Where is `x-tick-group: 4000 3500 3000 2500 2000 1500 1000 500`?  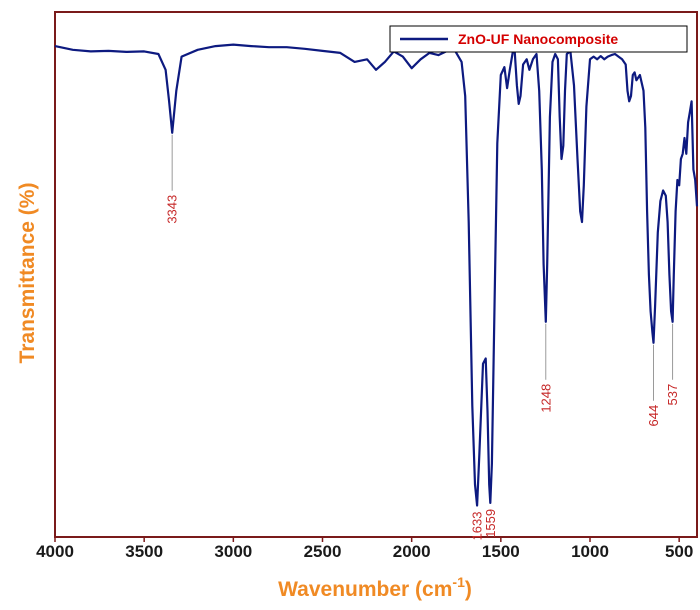
x-tick-group: 4000 3500 3000 2500 2000 1500 1000 500 is located at coordinates (364, 549).